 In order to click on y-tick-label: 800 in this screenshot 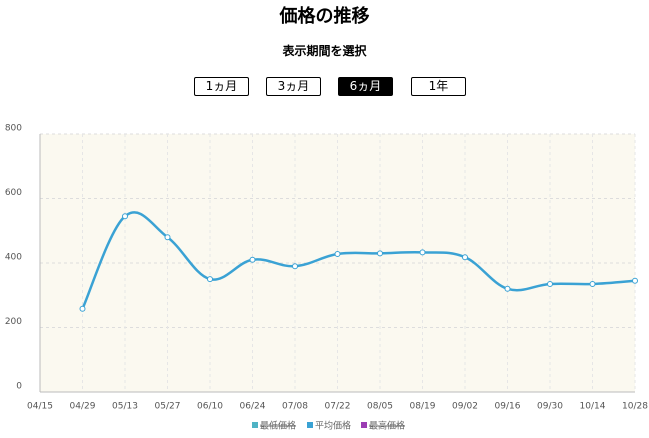, I will do `click(13, 129)`.